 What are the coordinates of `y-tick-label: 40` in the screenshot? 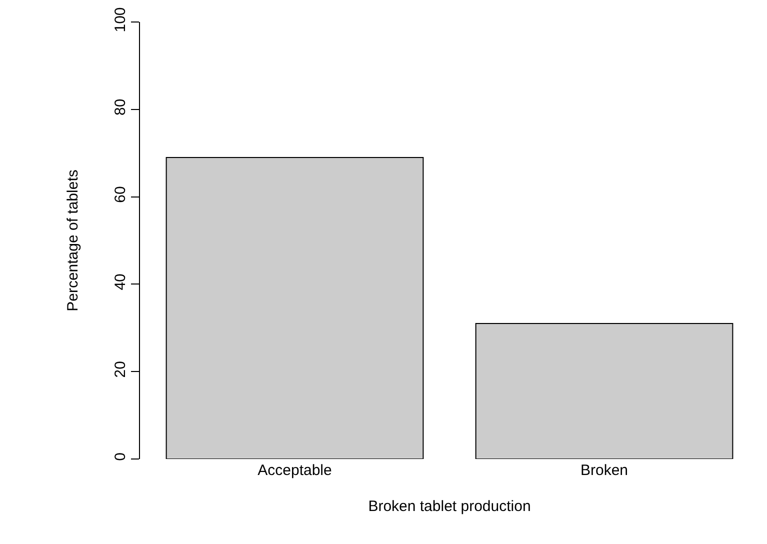 It's located at (120, 282).